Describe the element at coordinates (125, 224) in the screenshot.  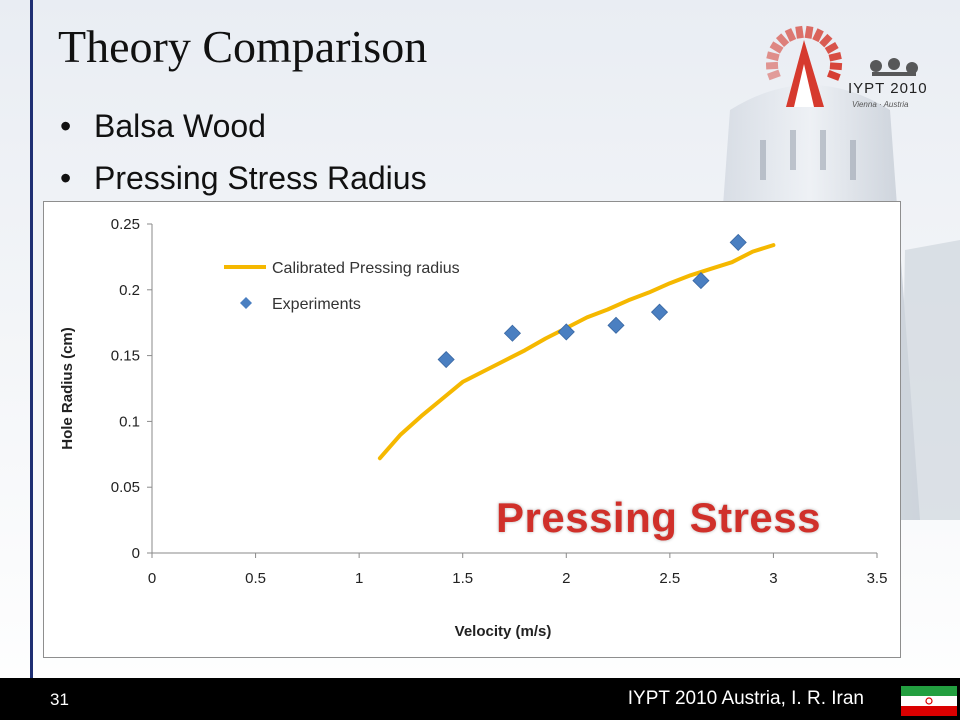
I see `y-tick-label: 0.25` at that location.